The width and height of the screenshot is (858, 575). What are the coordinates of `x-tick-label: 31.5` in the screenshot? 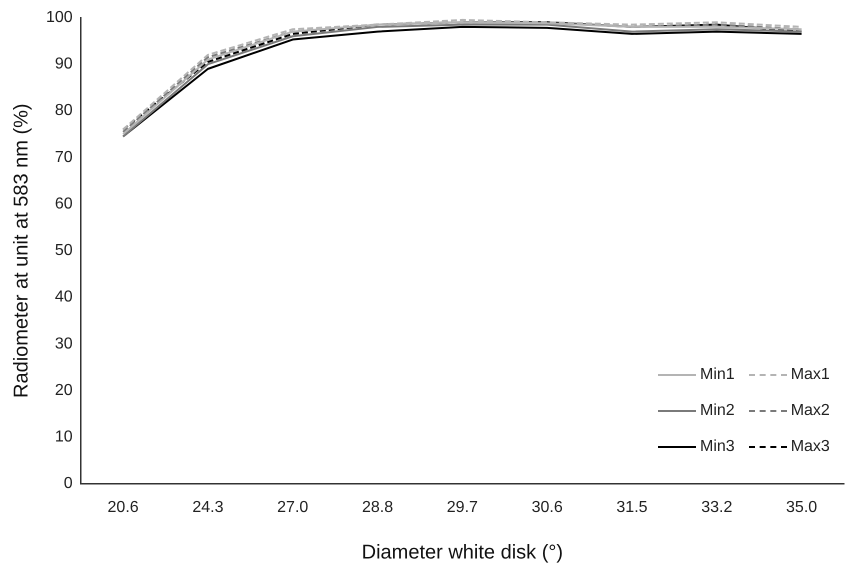 It's located at (632, 507).